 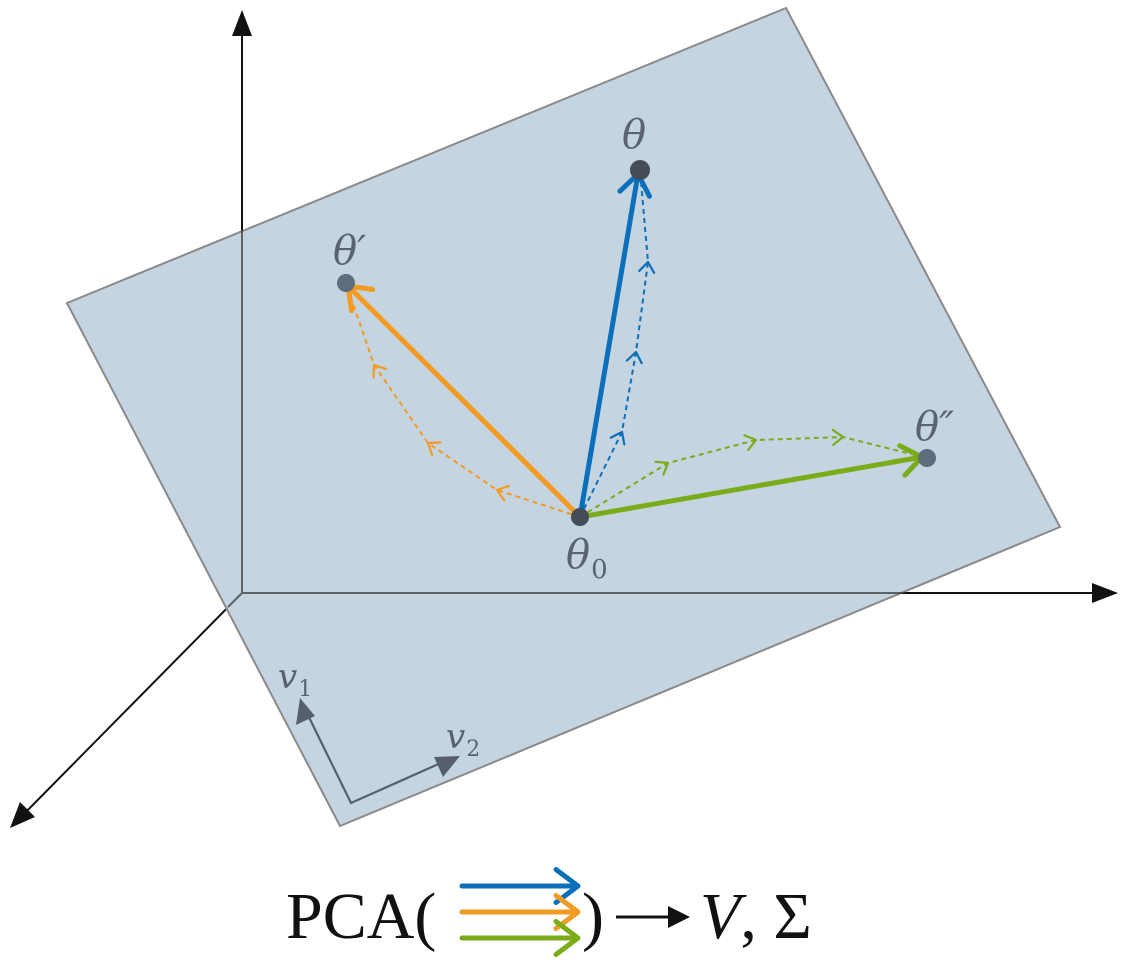 I want to click on maps-to-arrow-icon, so click(x=653, y=917).